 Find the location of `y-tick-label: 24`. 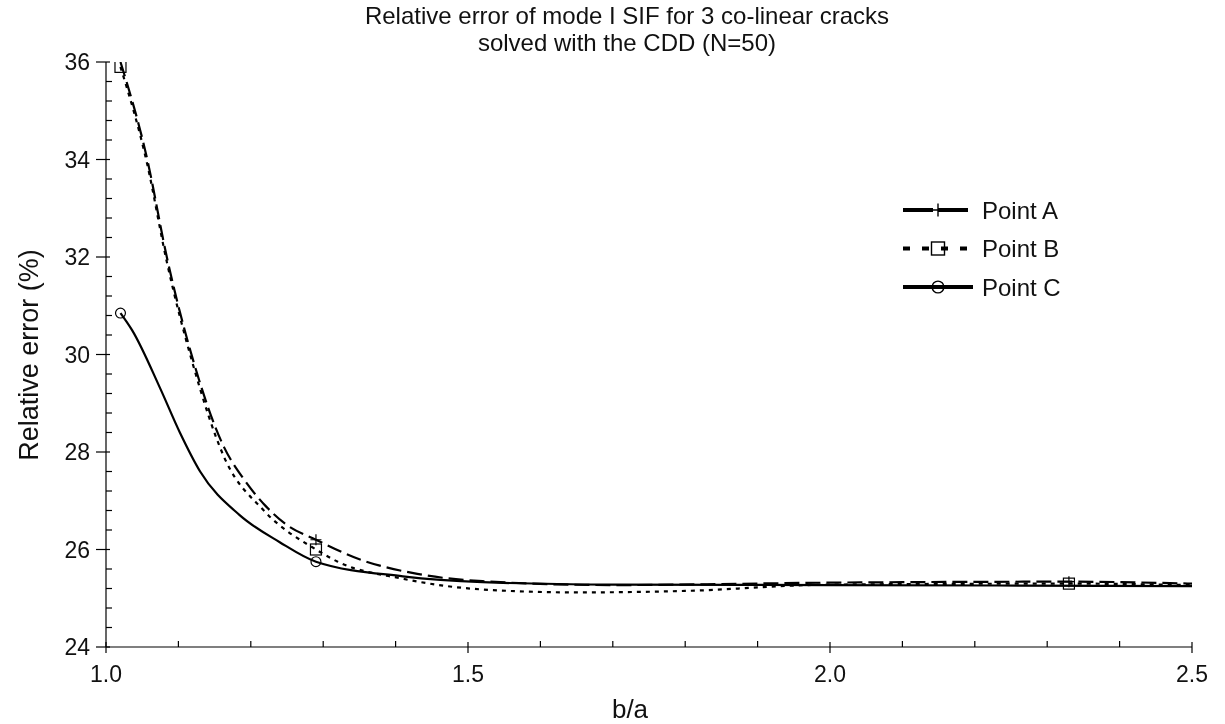

y-tick-label: 24 is located at coordinates (77, 647).